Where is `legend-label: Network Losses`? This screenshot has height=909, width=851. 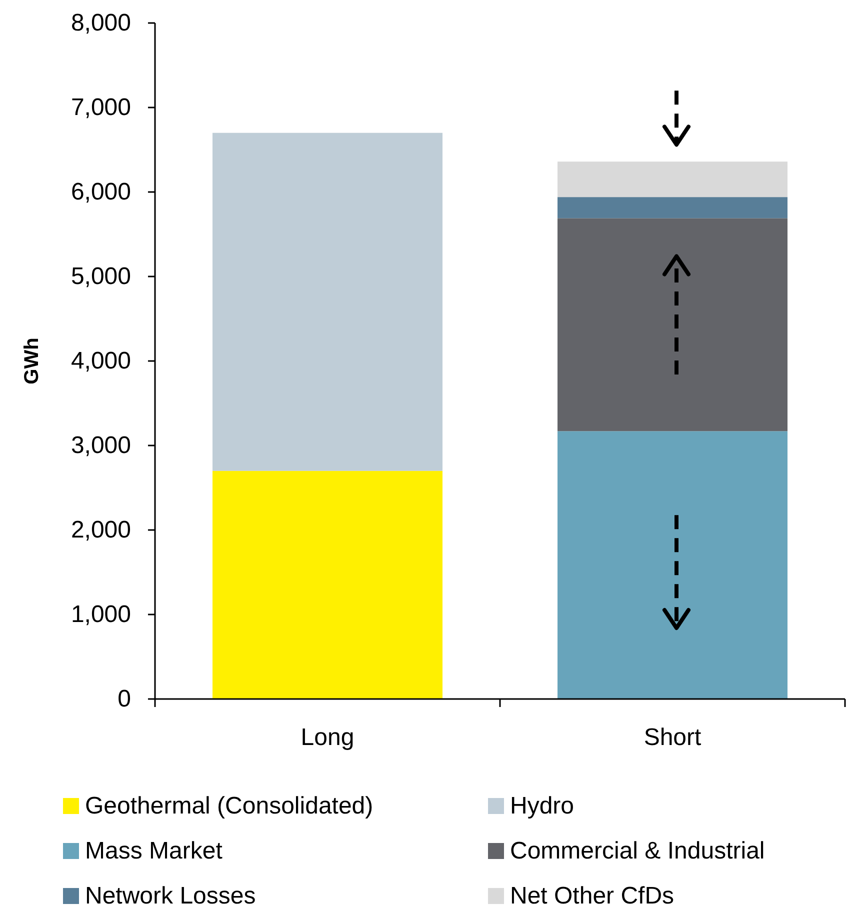
legend-label: Network Losses is located at coordinates (170, 895).